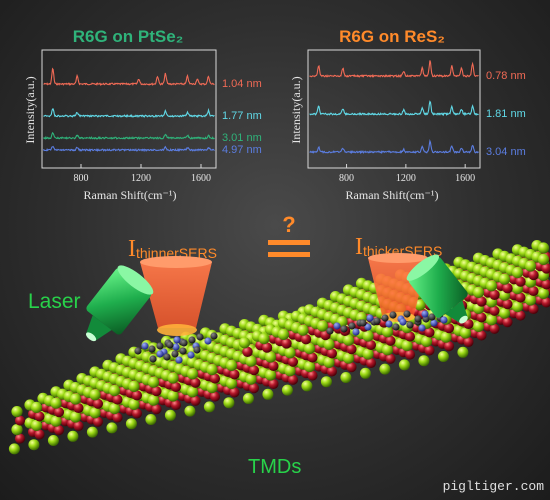 The width and height of the screenshot is (550, 500). I want to click on y-axis-label: Intensity(a.u.), so click(296, 109).